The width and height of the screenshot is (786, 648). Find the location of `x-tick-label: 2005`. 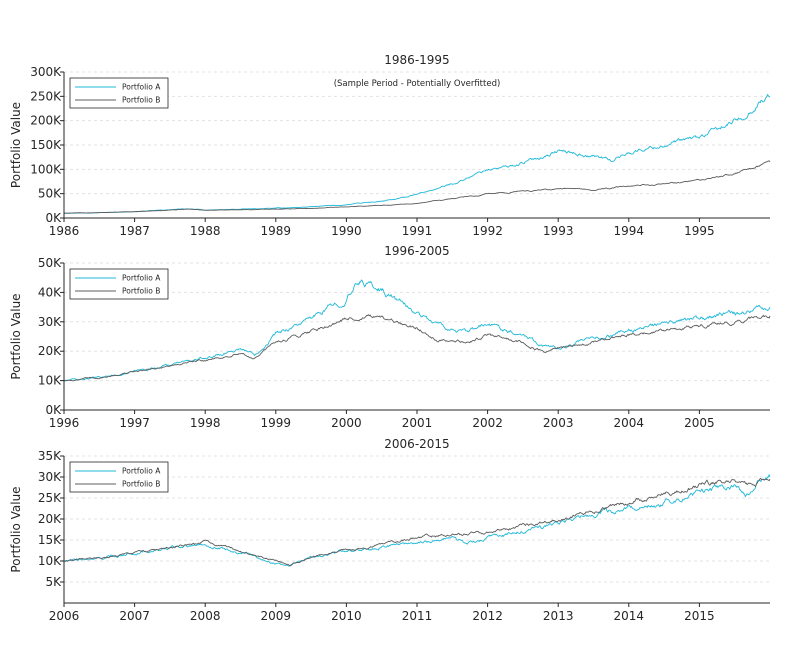

x-tick-label: 2005 is located at coordinates (699, 423).